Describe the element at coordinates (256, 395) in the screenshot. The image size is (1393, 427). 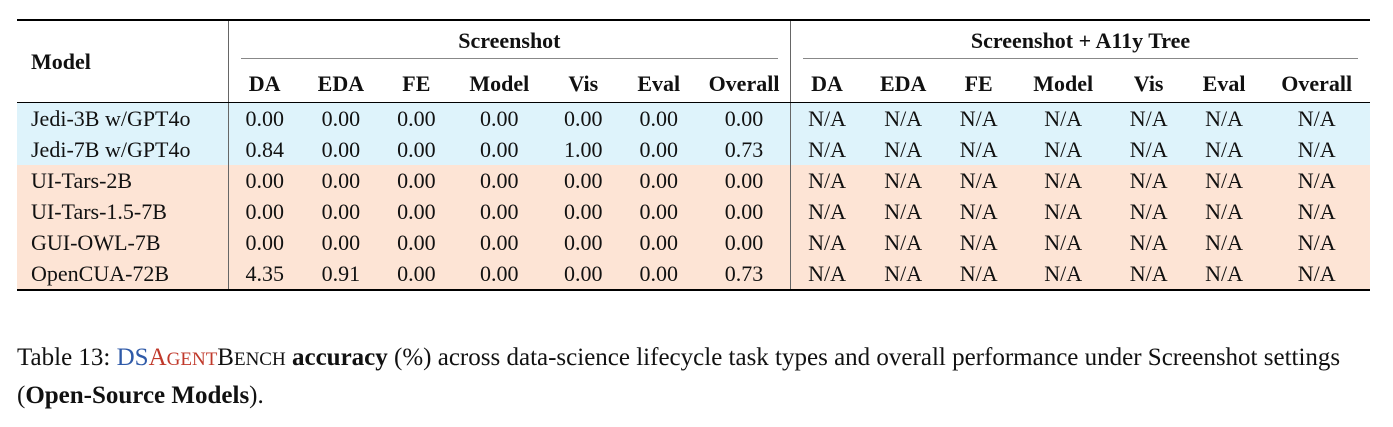
I see `caption-text-2: ).` at that location.